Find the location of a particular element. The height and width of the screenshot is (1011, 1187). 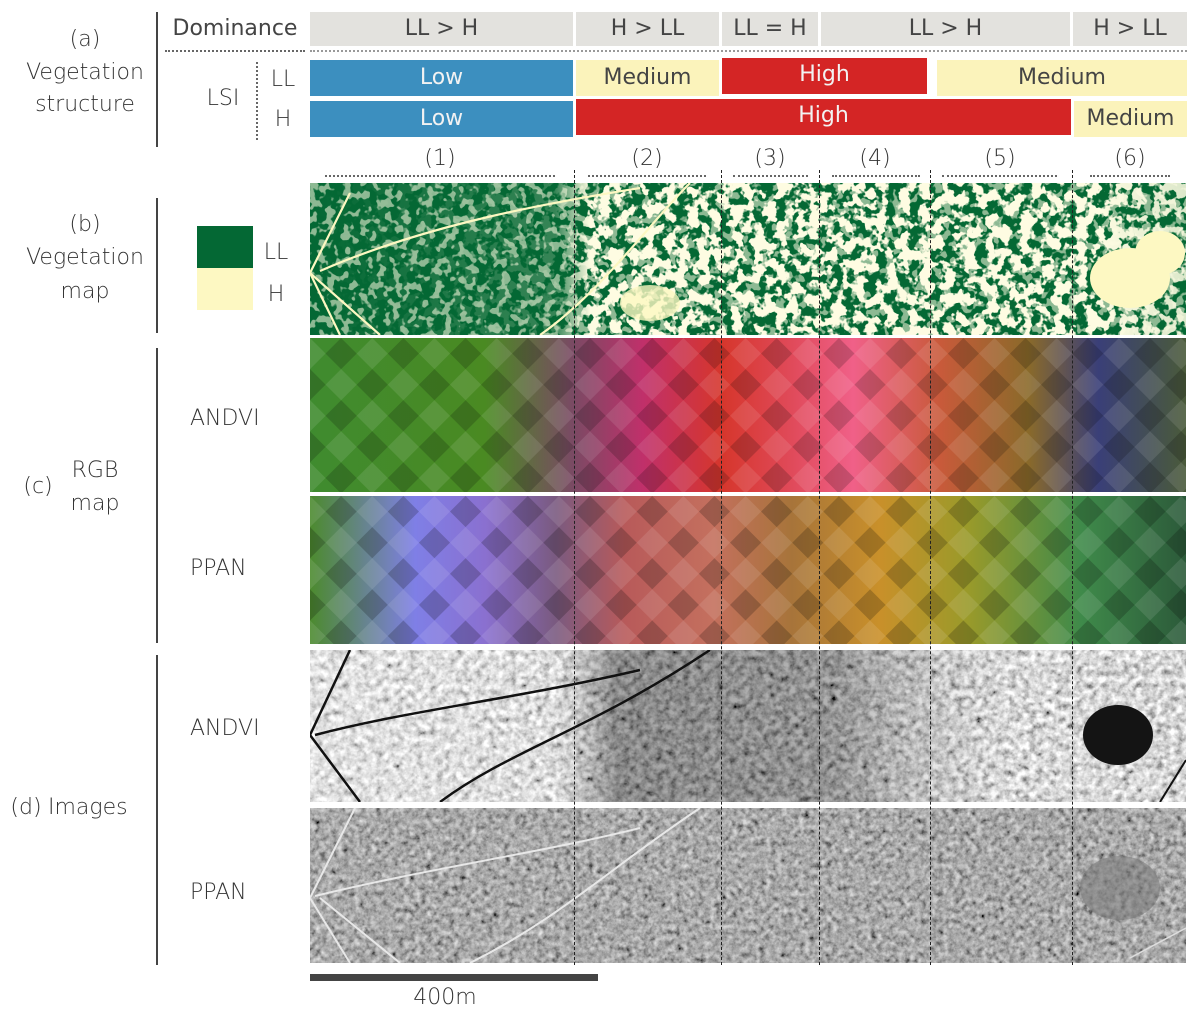

section-b-bracket is located at coordinates (157, 265).